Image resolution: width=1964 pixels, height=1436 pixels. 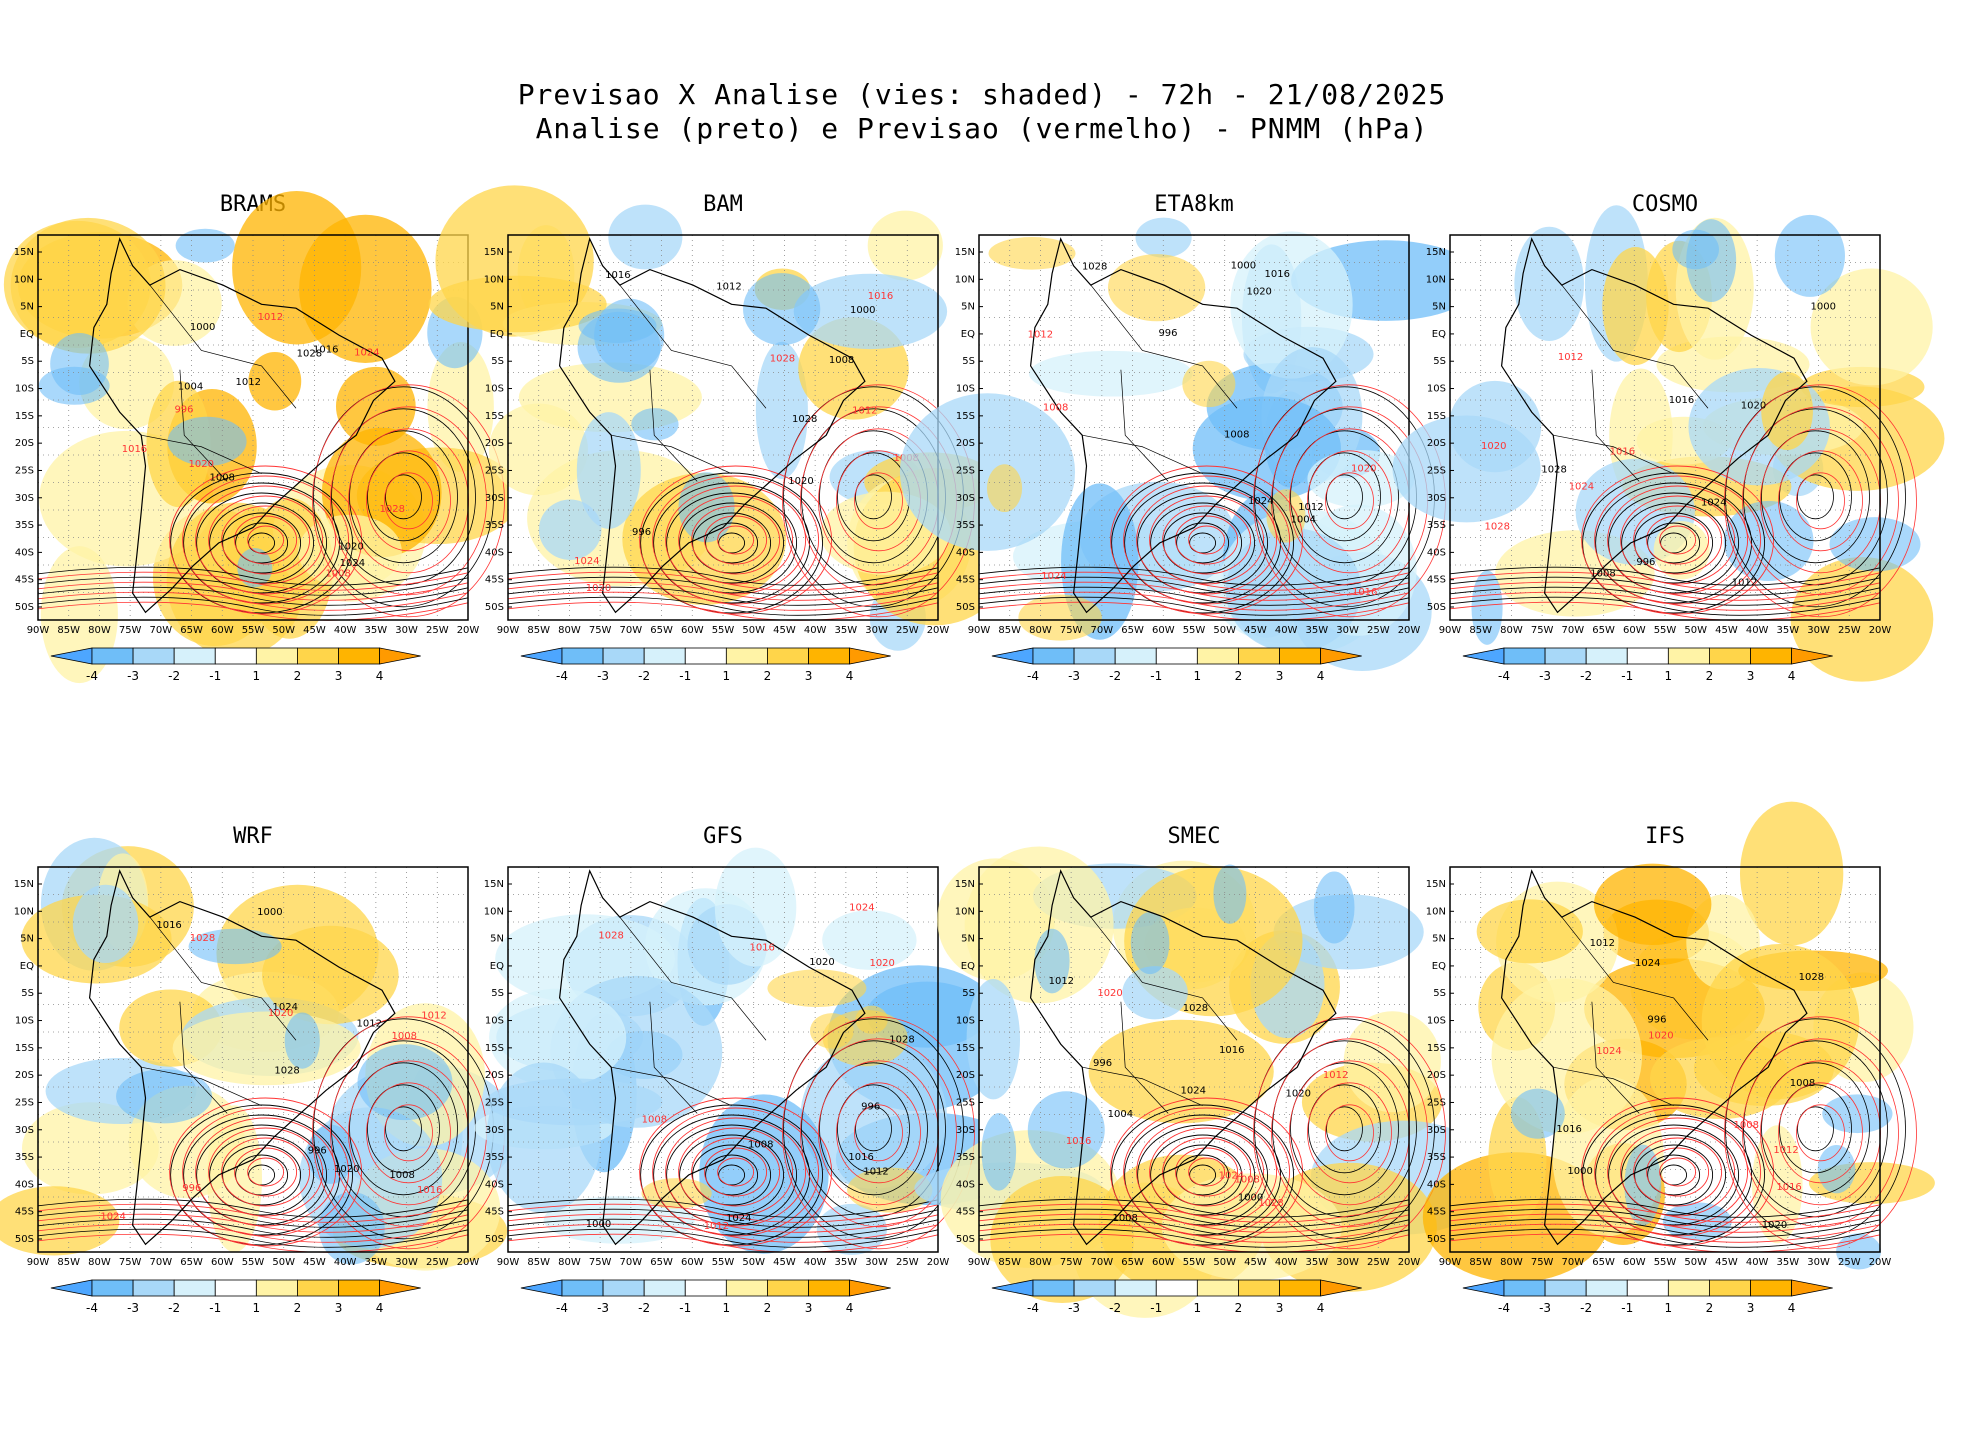 I want to click on isobar-label-analysis: 1004, so click(x=1120, y=1114).